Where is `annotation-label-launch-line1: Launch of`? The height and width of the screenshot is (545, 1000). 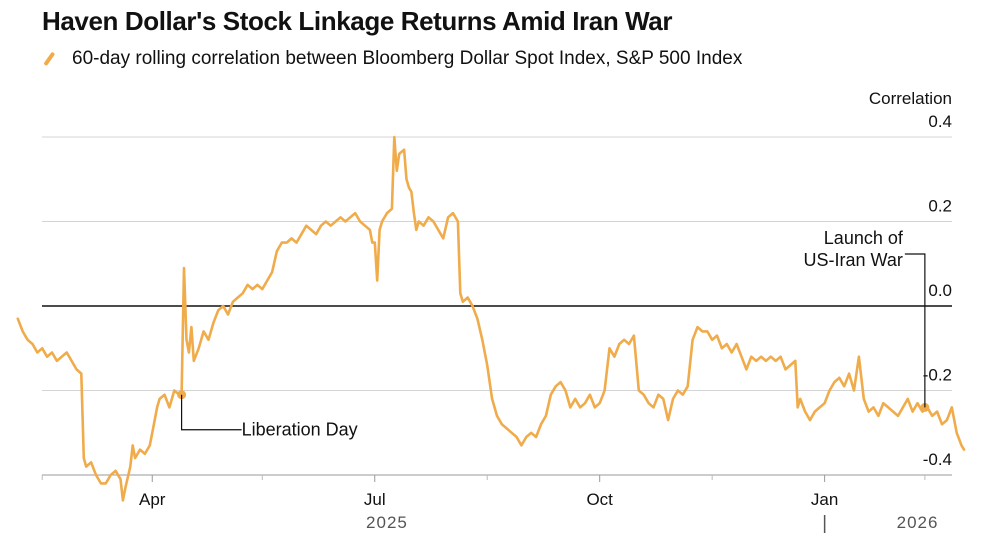
annotation-label-launch-line1: Launch of is located at coordinates (864, 238).